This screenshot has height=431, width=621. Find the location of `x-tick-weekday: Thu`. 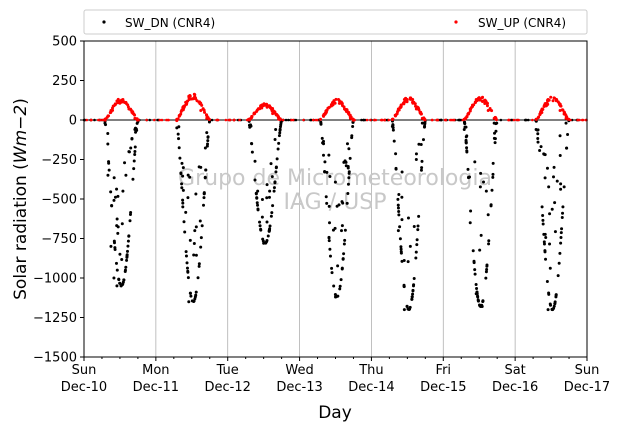

x-tick-weekday: Thu is located at coordinates (370, 370).